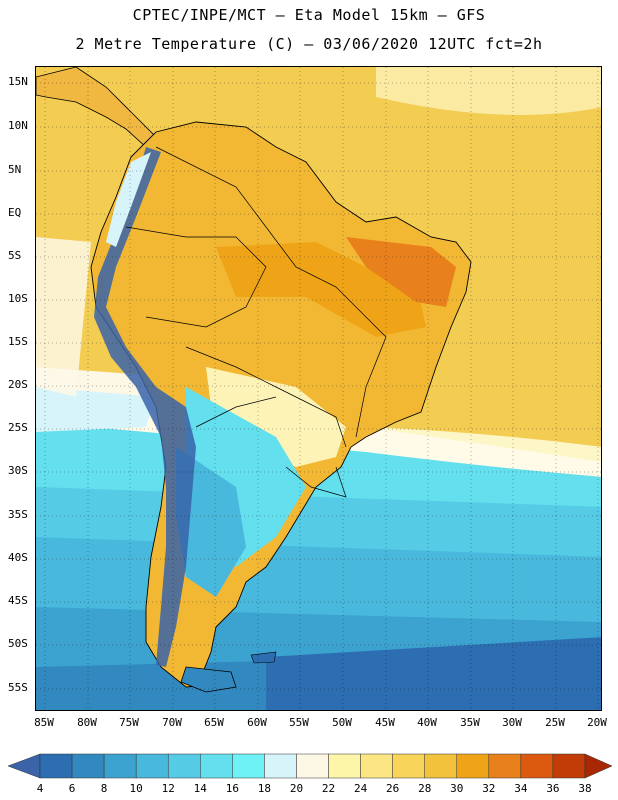  I want to click on colorbar-label: 24, so click(360, 788).